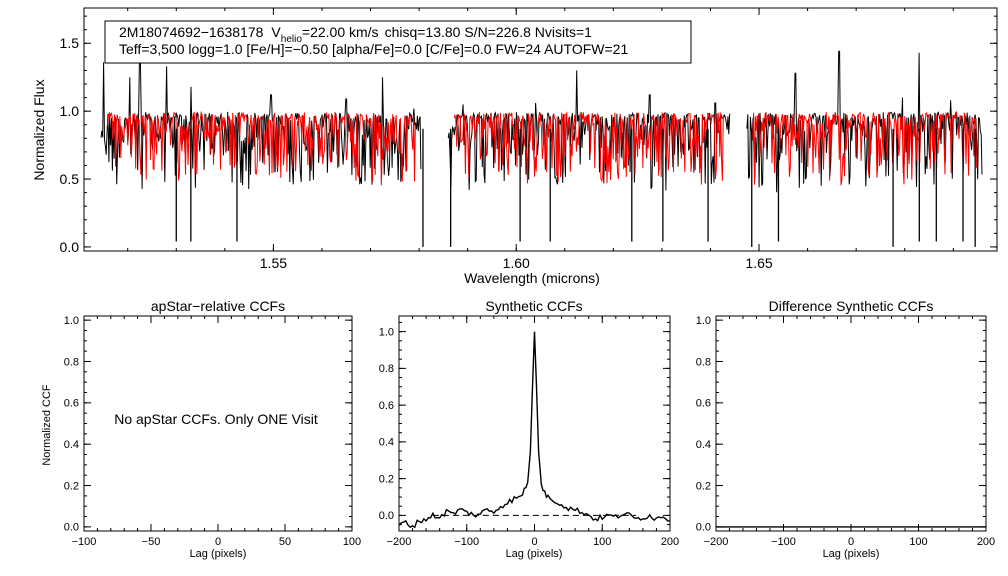 This screenshot has width=1008, height=576. Describe the element at coordinates (70, 179) in the screenshot. I see `y-tick-label: 0.5` at that location.